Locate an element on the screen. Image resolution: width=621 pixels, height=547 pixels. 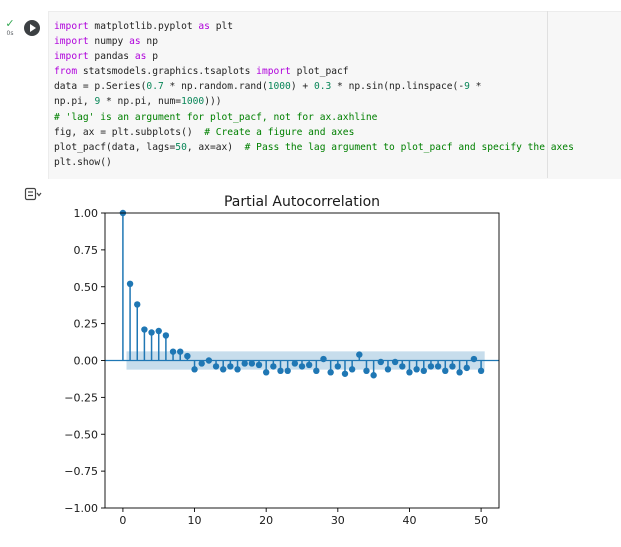
code-token: * np.sin(np.linspace(- is located at coordinates (398, 87).